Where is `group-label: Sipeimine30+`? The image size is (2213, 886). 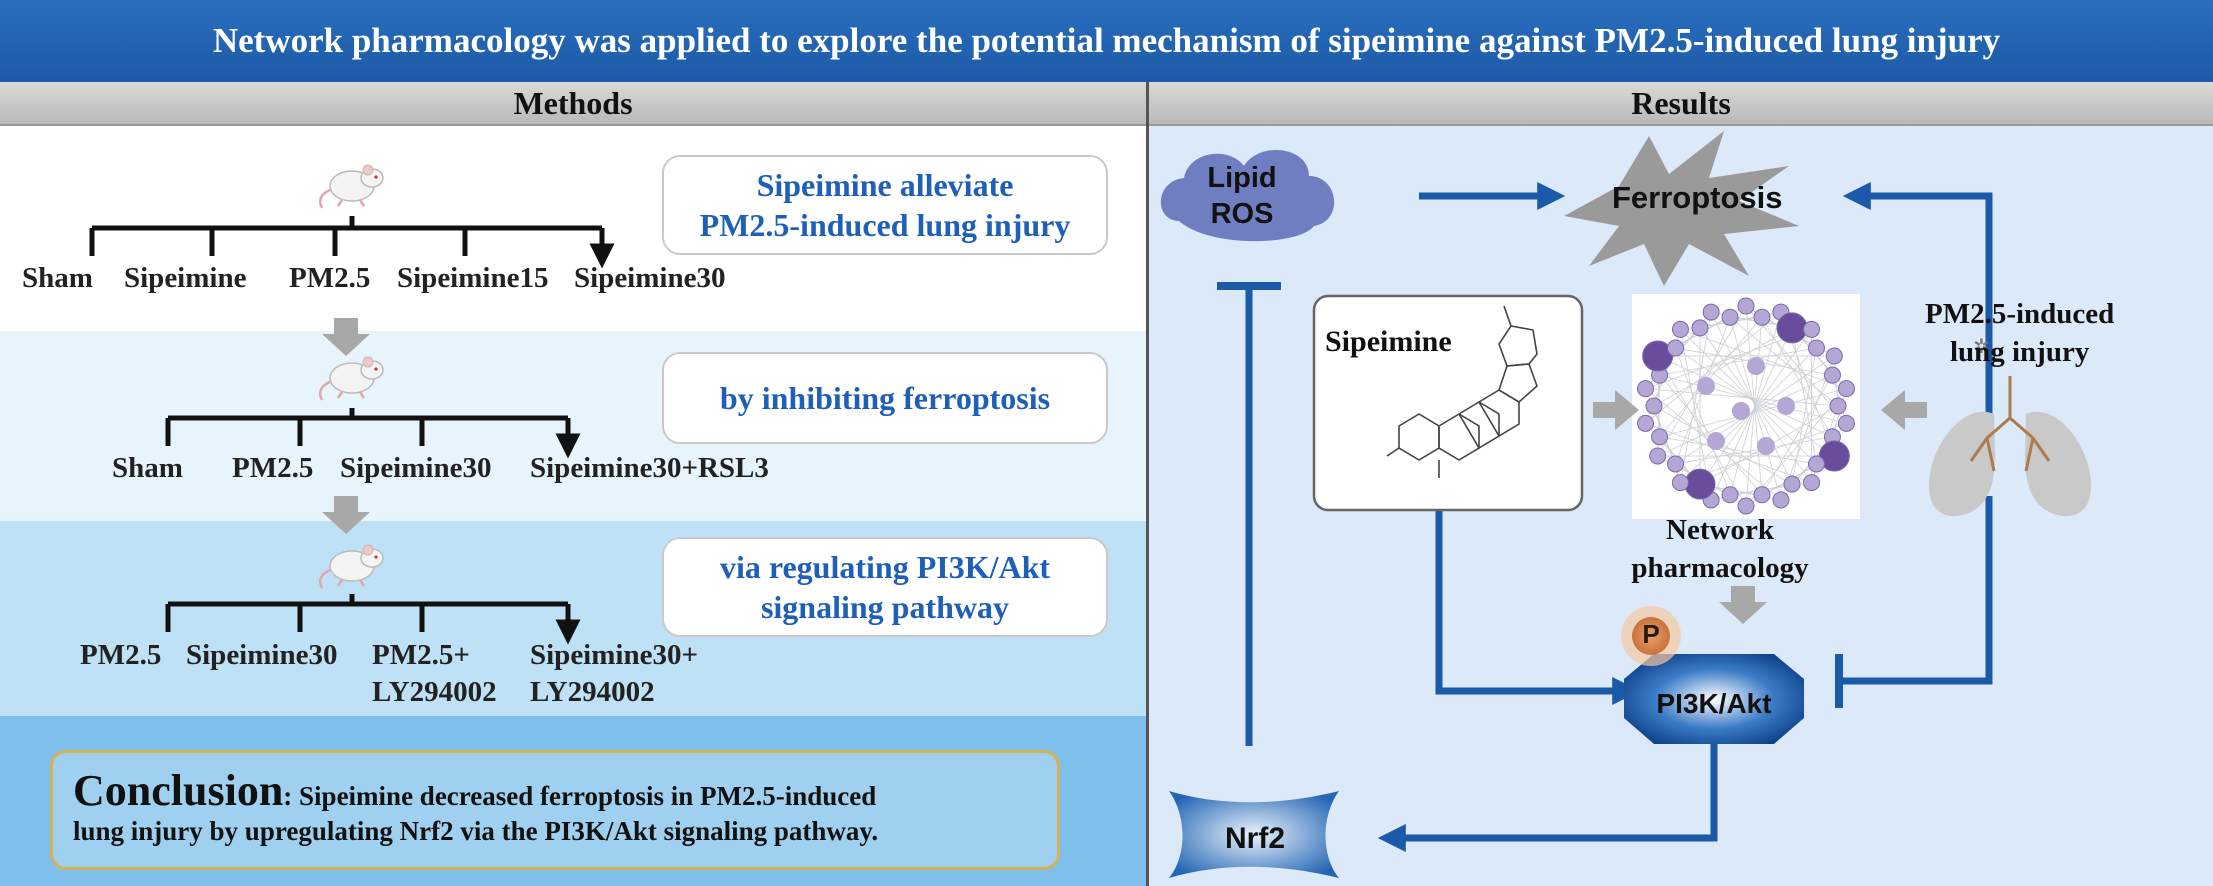
group-label: Sipeimine30+ is located at coordinates (614, 655).